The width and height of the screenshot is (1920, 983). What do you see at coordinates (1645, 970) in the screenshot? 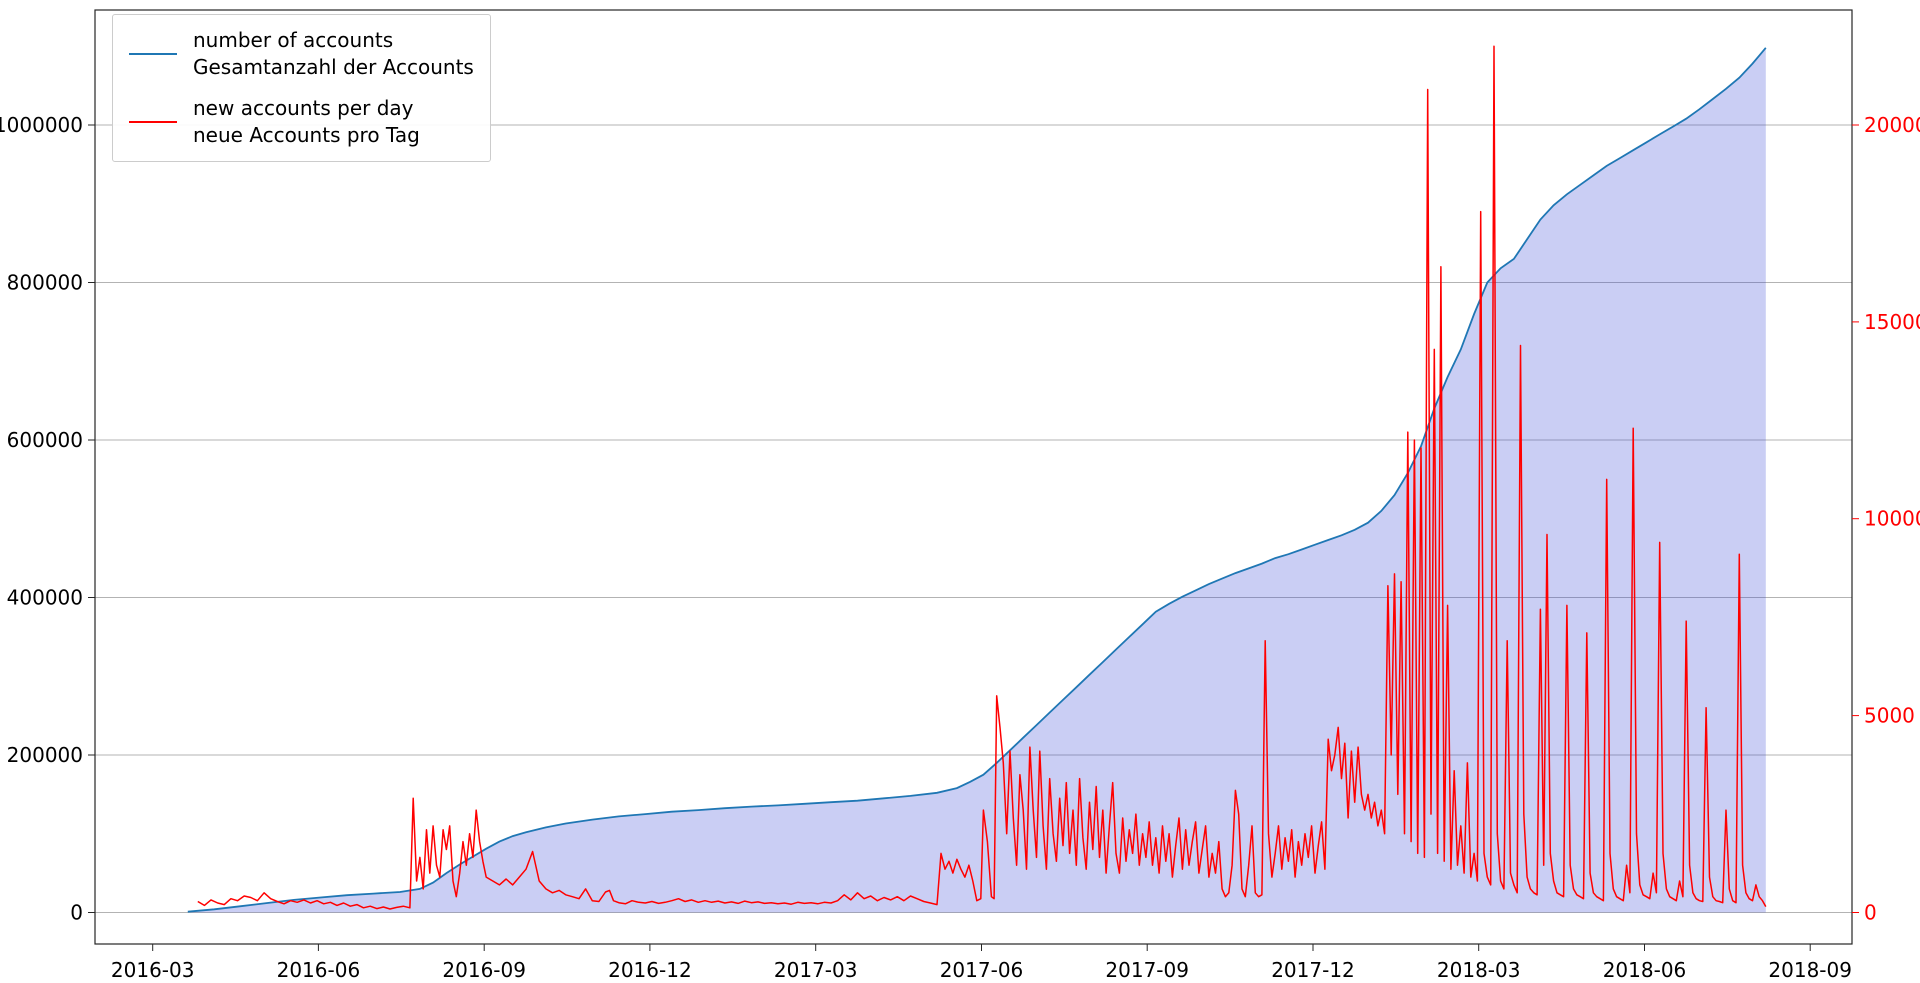
I see `x-tick-label: 2018-06` at bounding box center [1645, 970].